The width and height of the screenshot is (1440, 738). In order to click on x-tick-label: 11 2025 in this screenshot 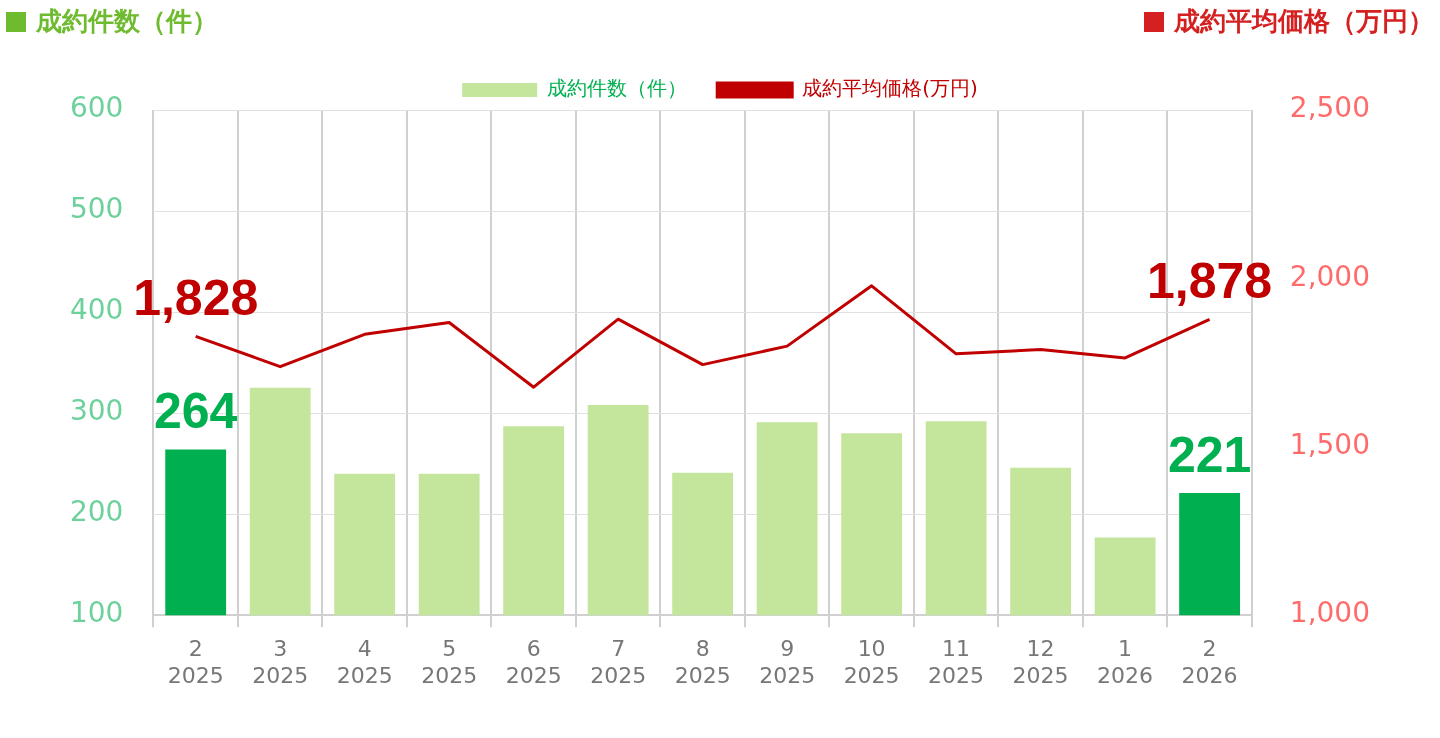, I will do `click(956, 662)`.